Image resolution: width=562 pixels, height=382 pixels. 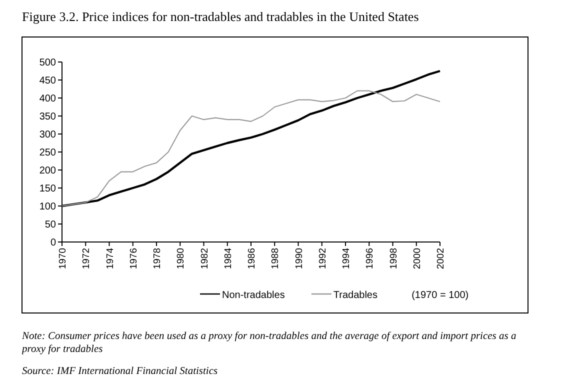 I want to click on x-tick-label: 2002, so click(x=441, y=259).